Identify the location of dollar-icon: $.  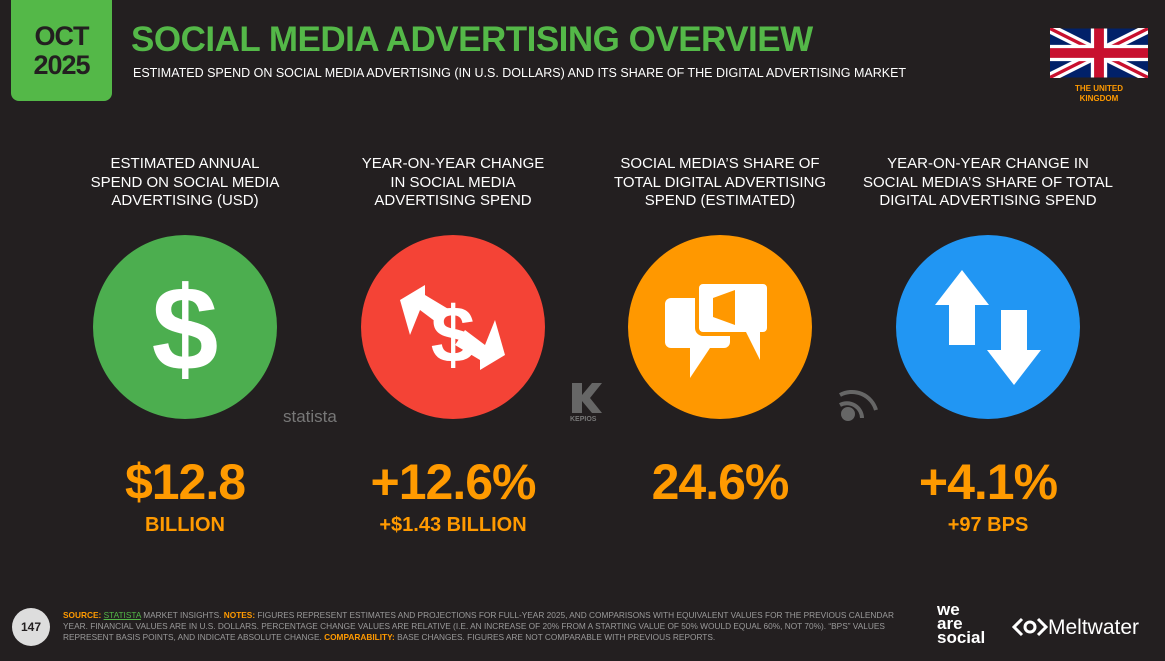
(185, 329).